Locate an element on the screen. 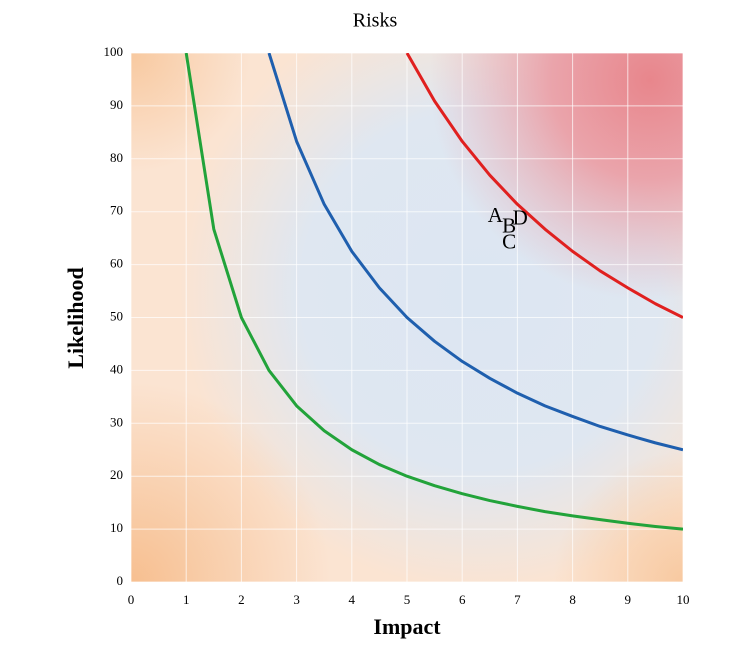 This screenshot has height=663, width=750. x-tick-label: 9 is located at coordinates (628, 599).